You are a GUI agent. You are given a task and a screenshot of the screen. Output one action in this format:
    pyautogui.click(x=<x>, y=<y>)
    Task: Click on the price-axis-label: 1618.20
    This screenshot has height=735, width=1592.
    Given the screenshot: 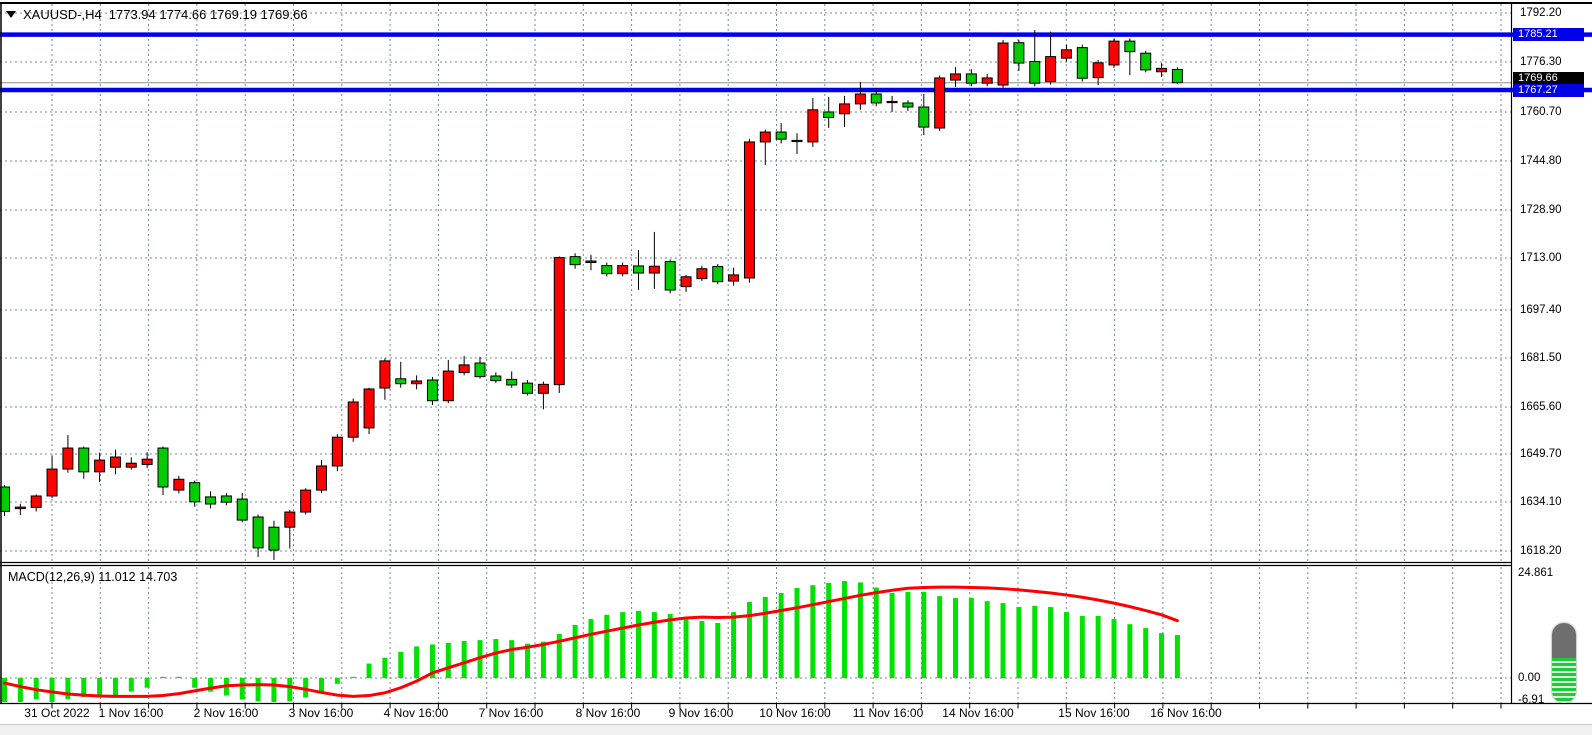 What is the action you would take?
    pyautogui.click(x=1541, y=551)
    